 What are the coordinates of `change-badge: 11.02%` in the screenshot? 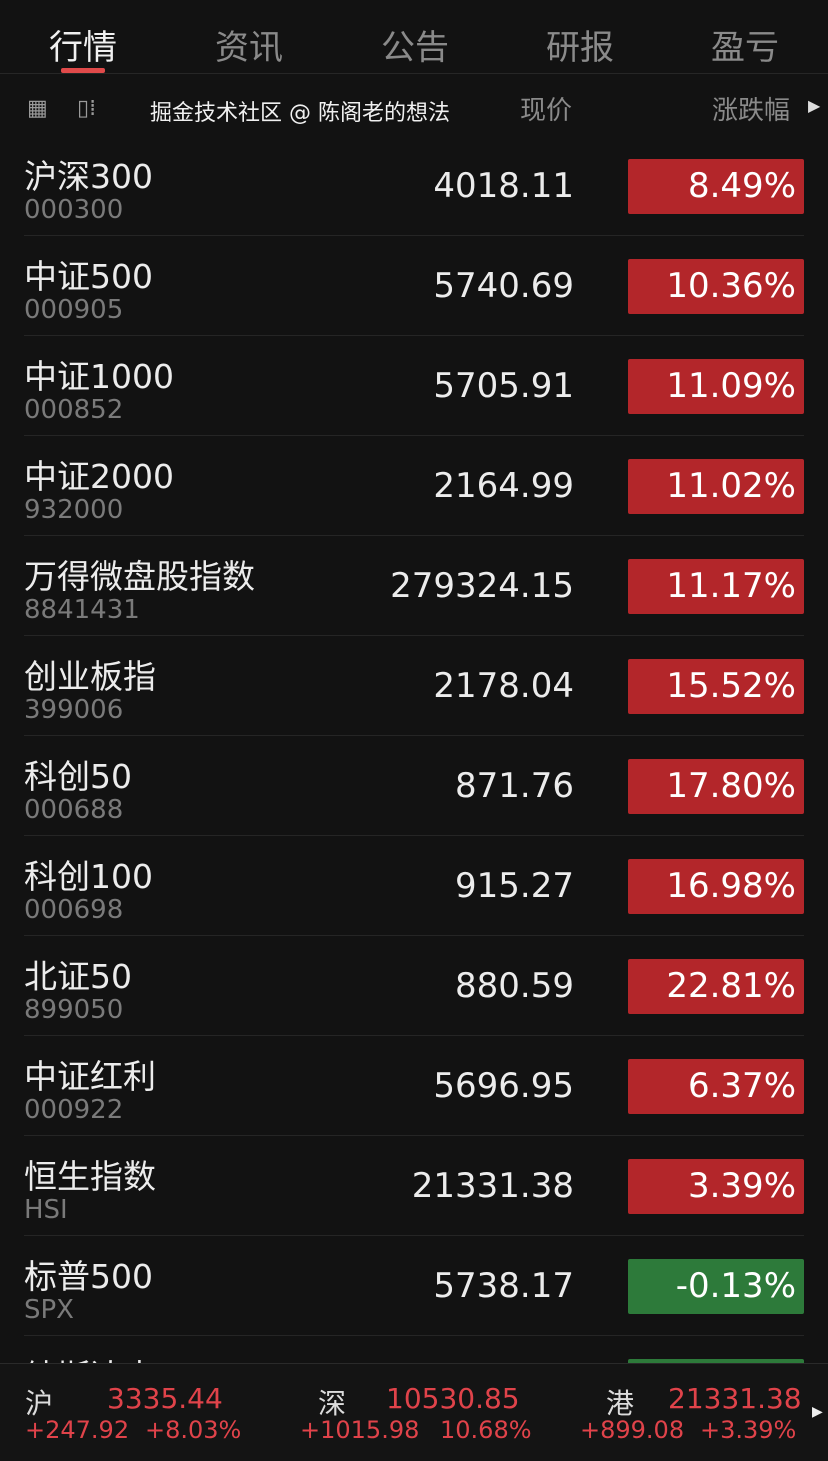 It's located at (716, 486).